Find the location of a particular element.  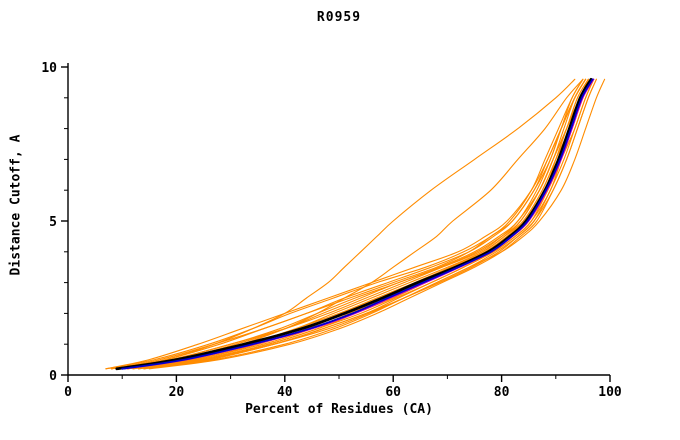

x-axis-label: Percent of Residues (CA) is located at coordinates (339, 409).